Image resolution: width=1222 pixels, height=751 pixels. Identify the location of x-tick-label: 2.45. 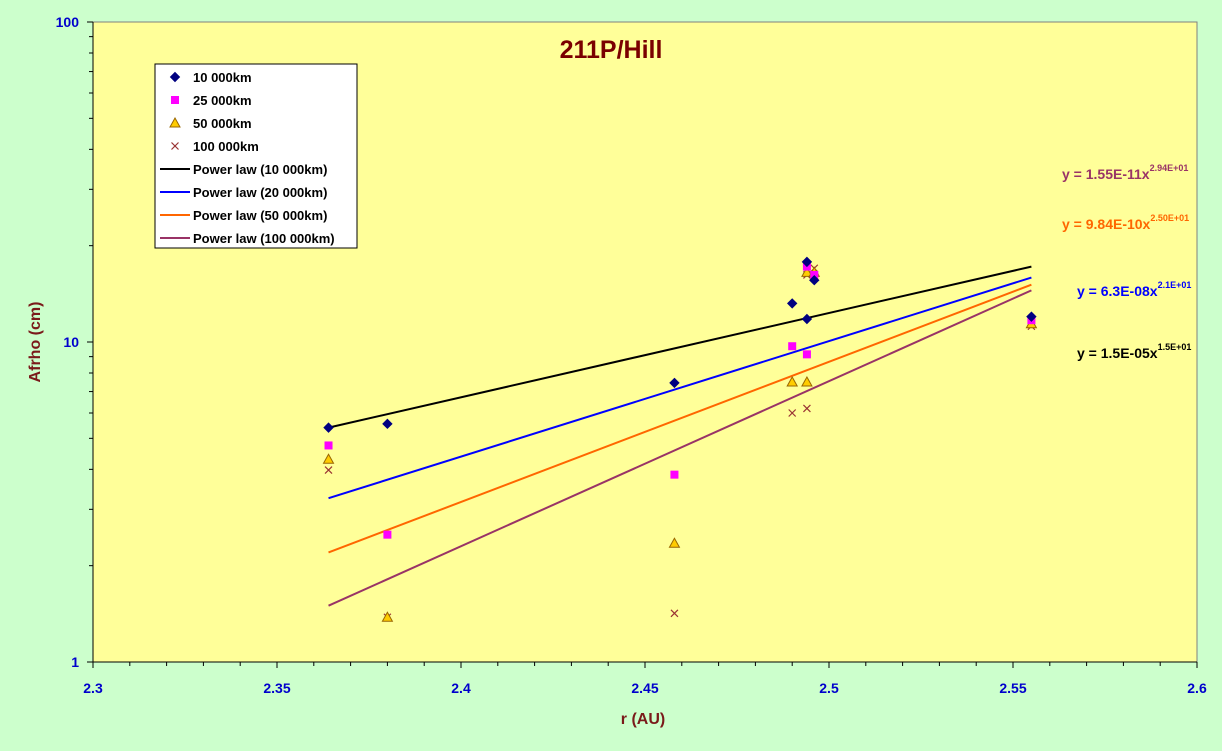
(644, 688).